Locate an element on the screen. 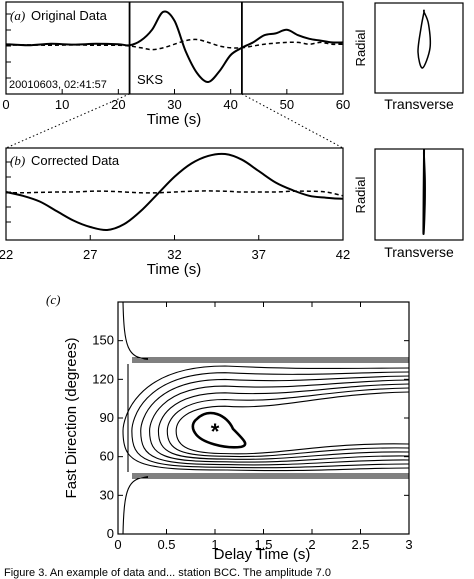 The height and width of the screenshot is (579, 474). confidence-contour is located at coordinates (219, 430).